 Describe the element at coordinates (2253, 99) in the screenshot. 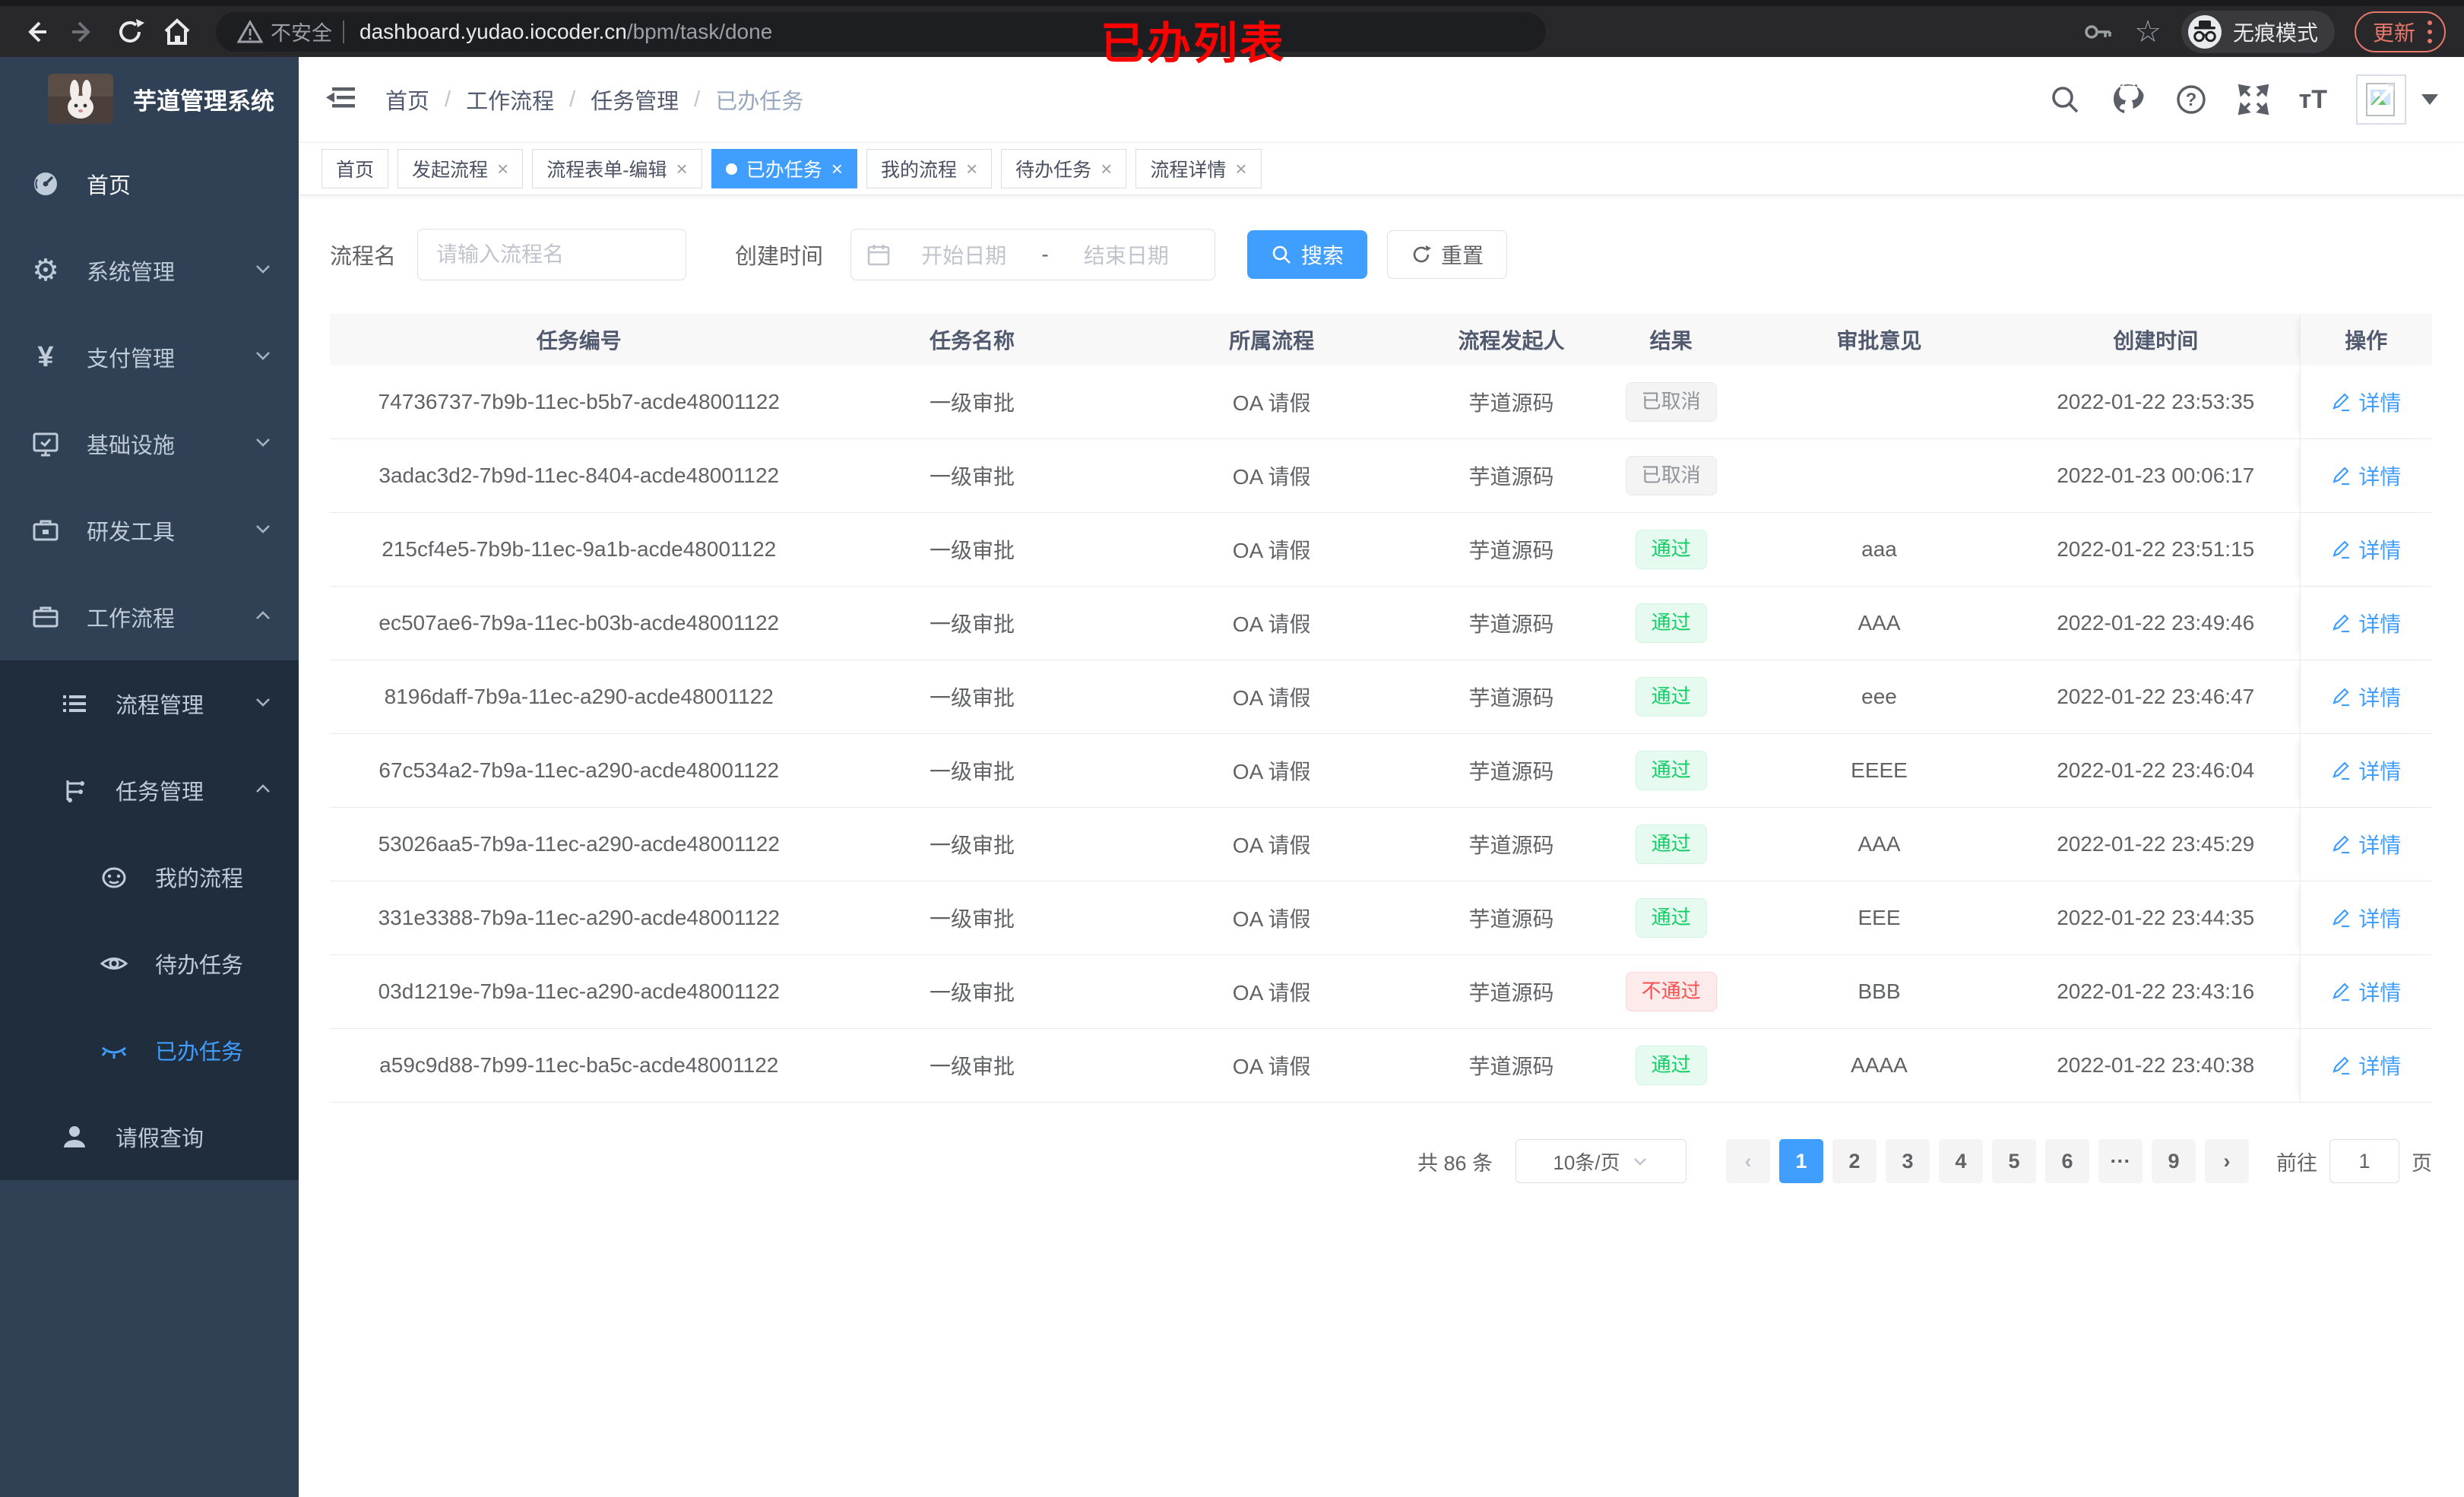

I see `fullscreen-icon` at that location.